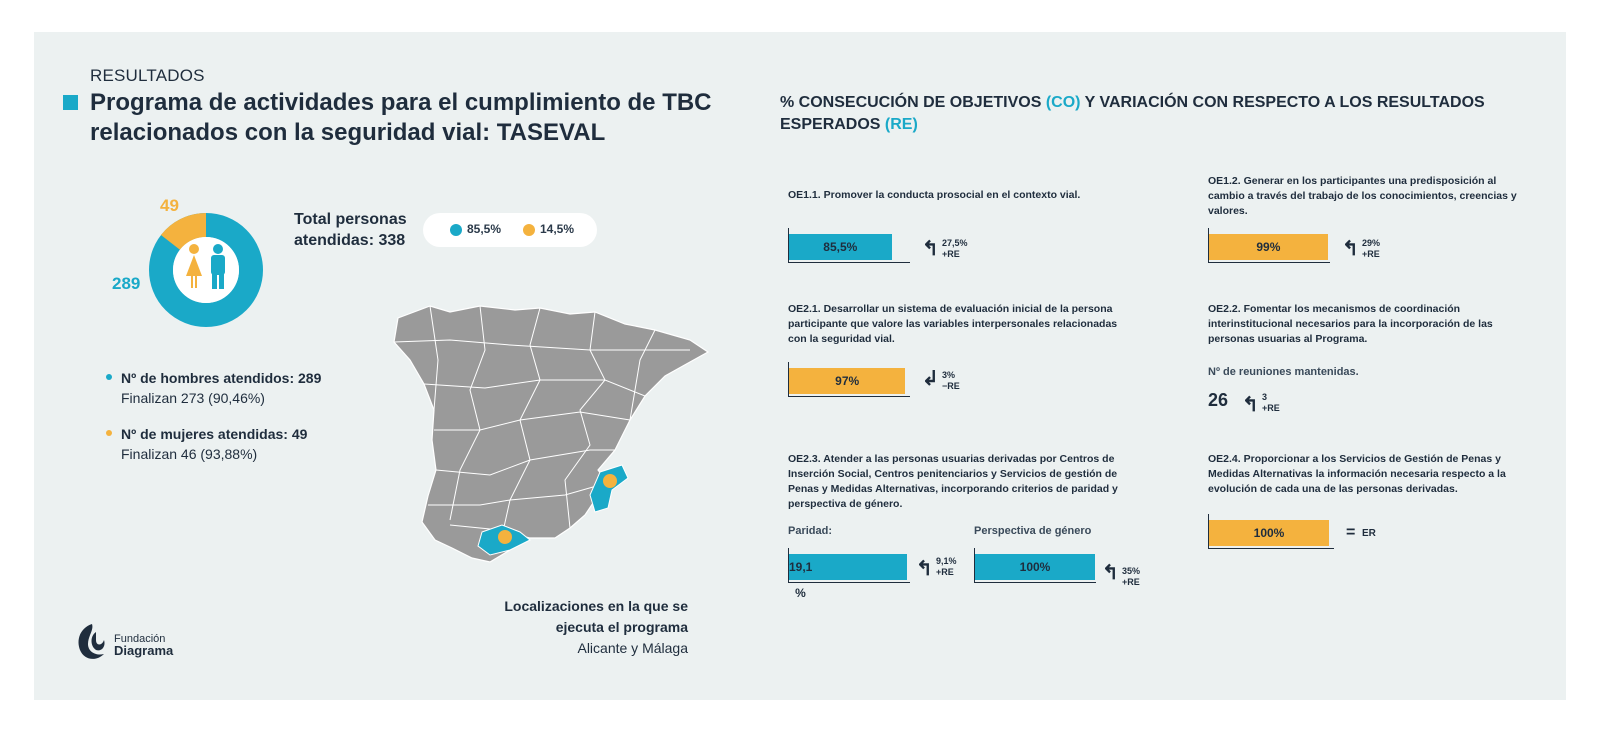  I want to click on gender-donut-chart, so click(206, 270).